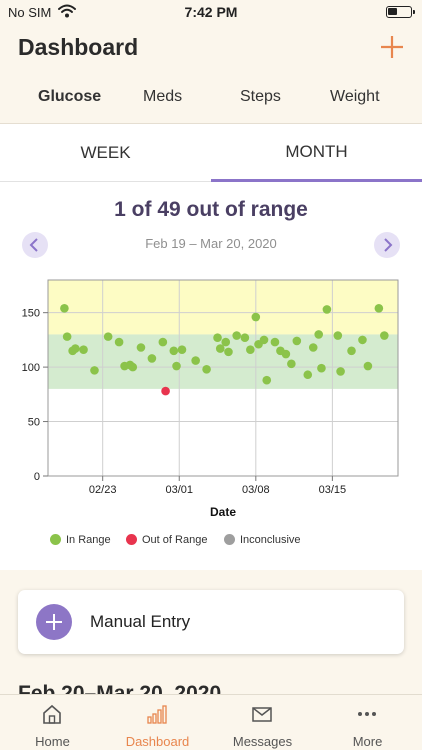  I want to click on status-time: 7:42 PM, so click(211, 12).